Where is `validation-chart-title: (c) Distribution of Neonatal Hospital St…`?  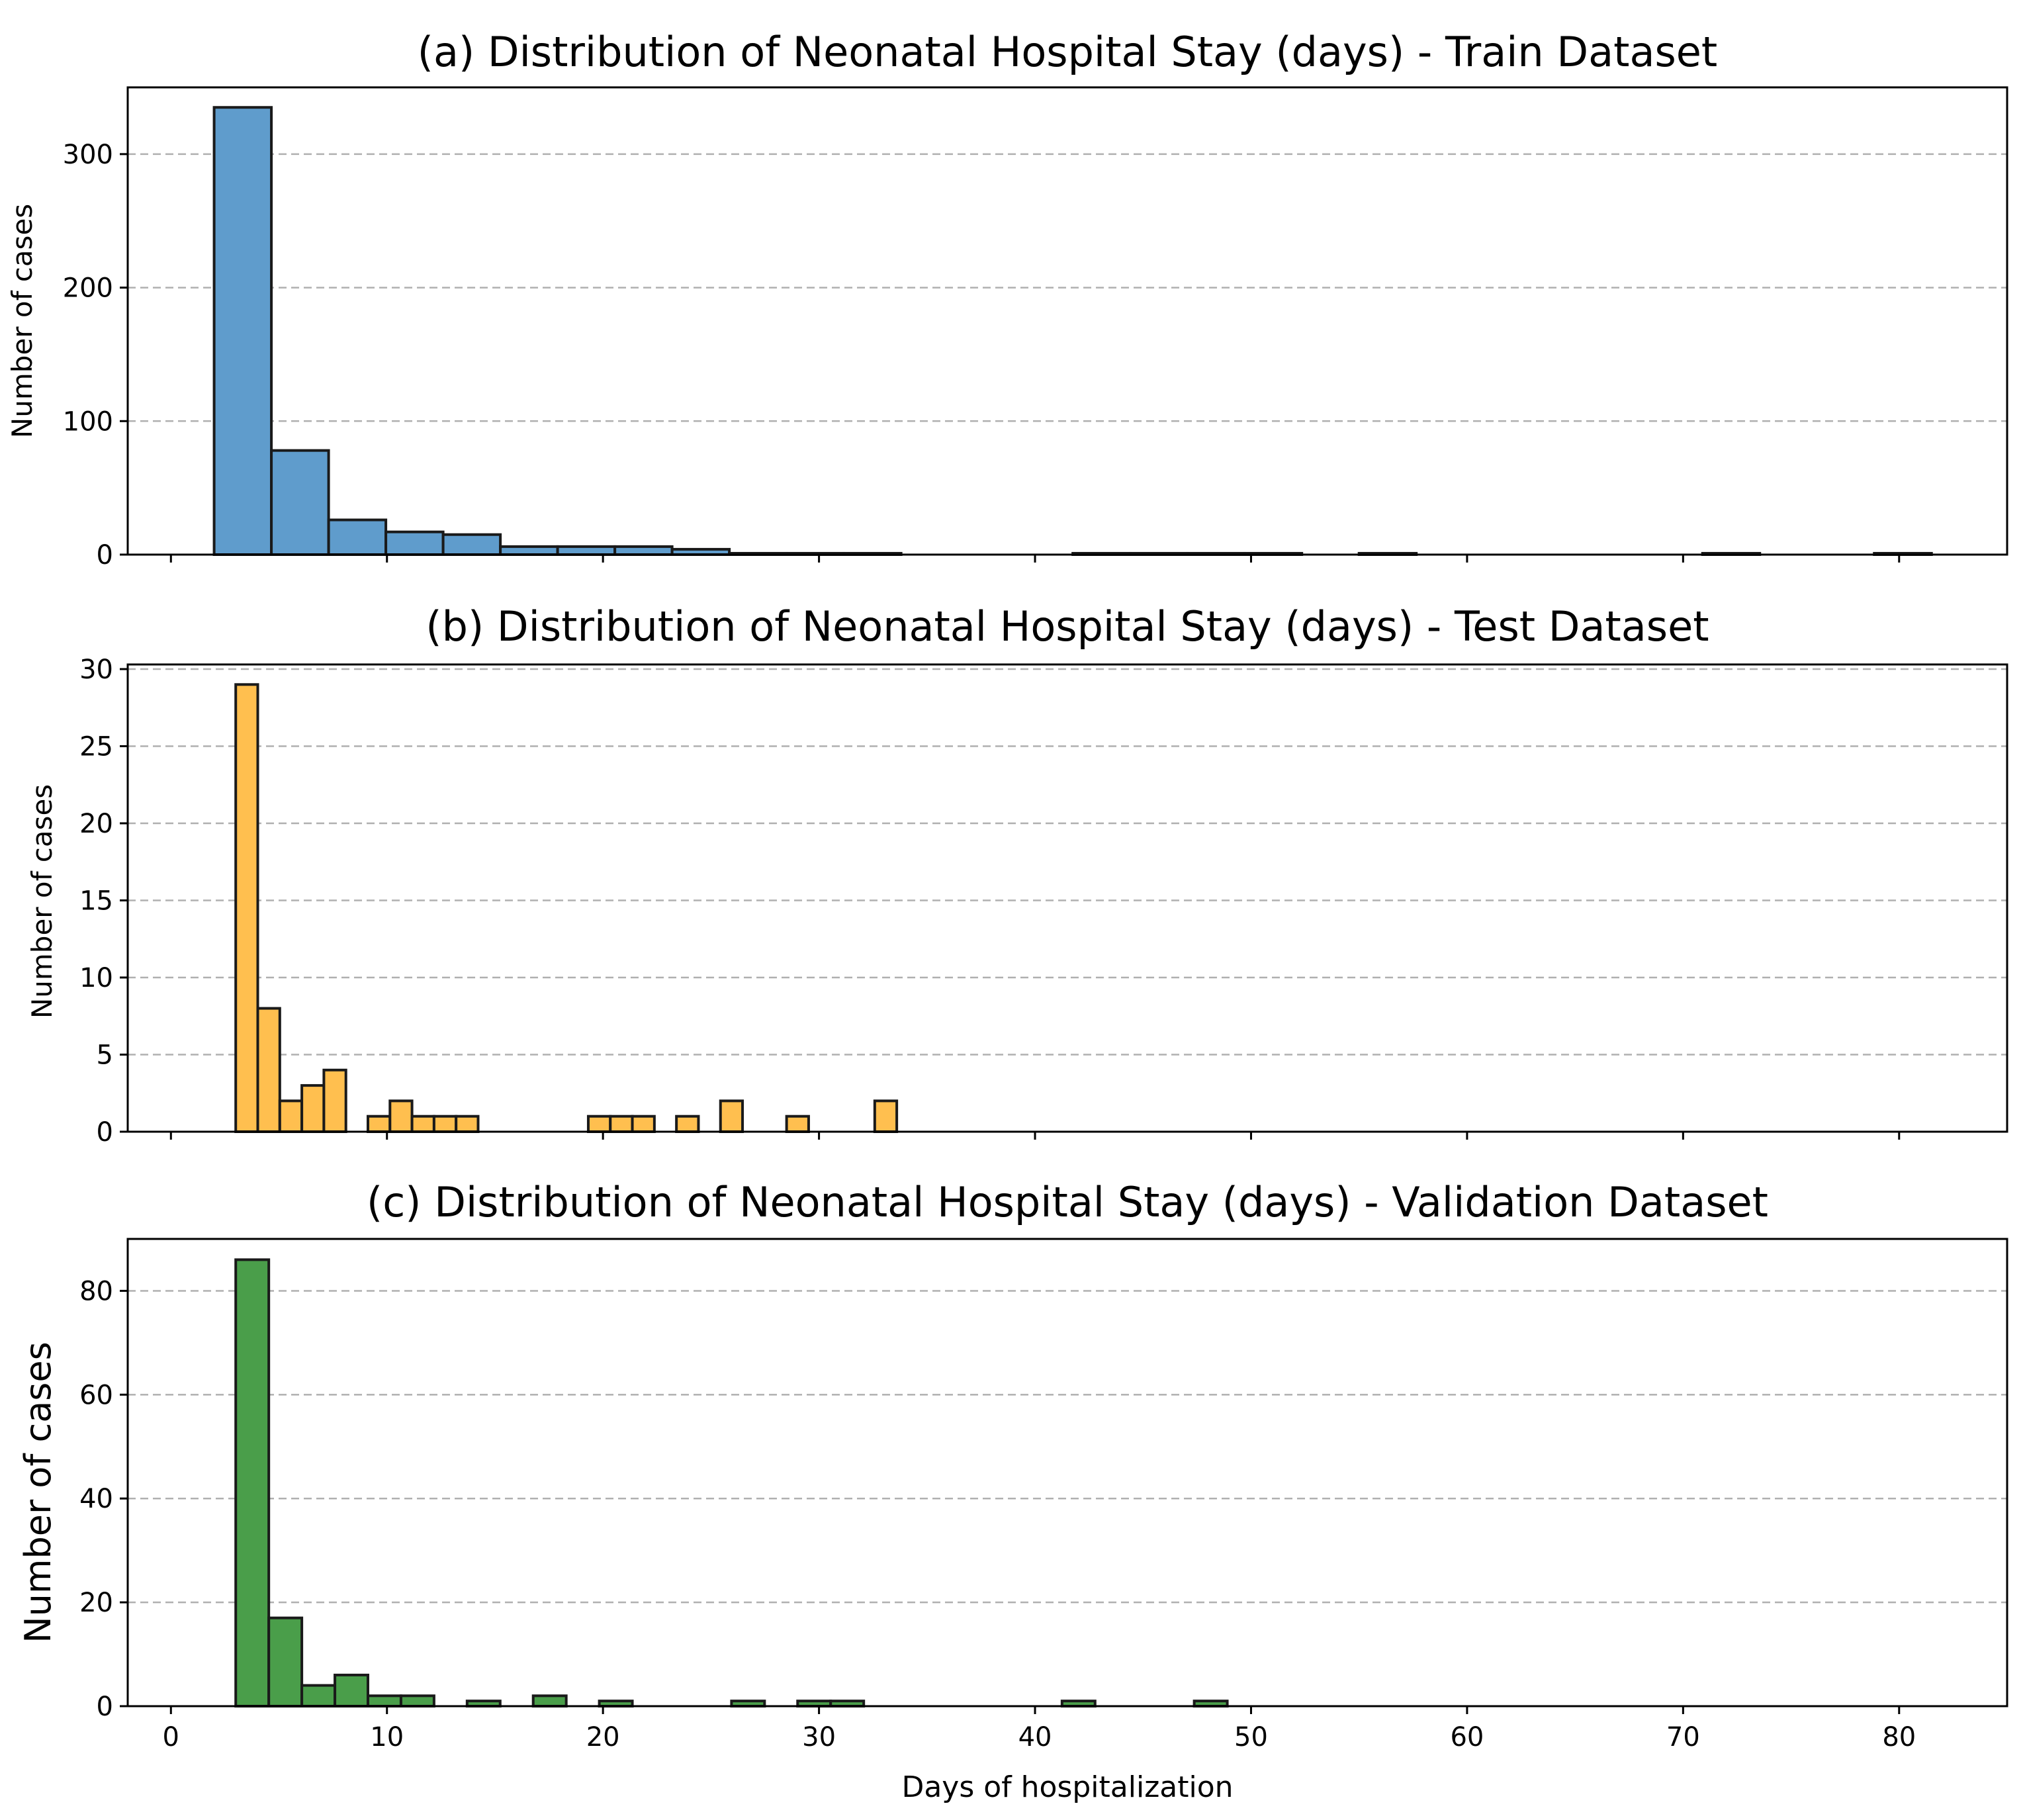
validation-chart-title: (c) Distribution of Neonatal Hospital St… is located at coordinates (1067, 1202).